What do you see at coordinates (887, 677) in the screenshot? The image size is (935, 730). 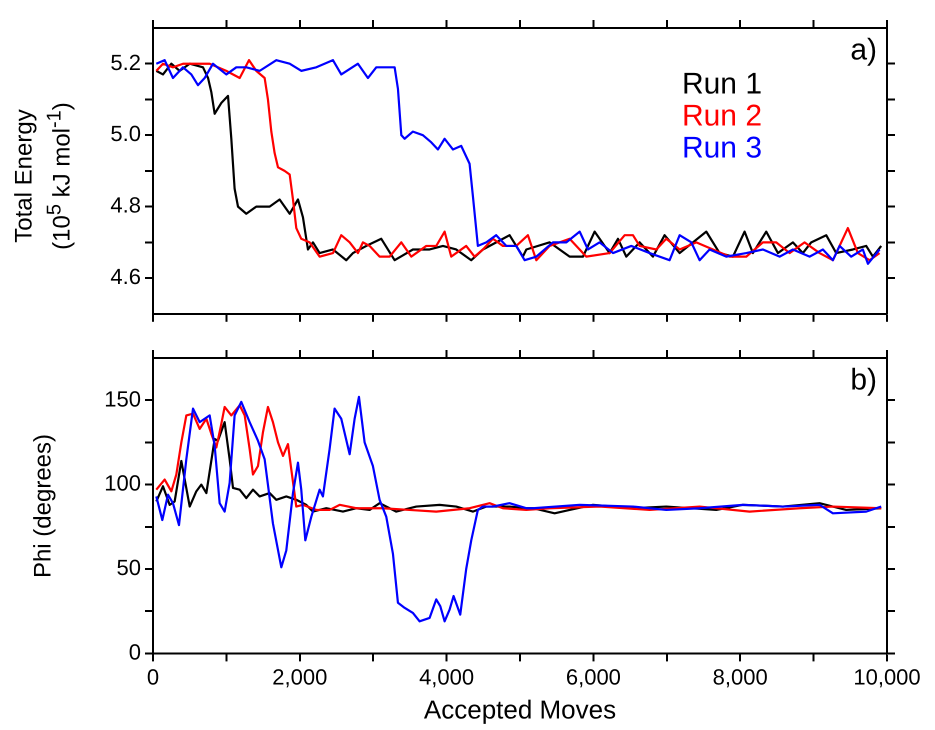 I see `x-tick-label: 10,000` at bounding box center [887, 677].